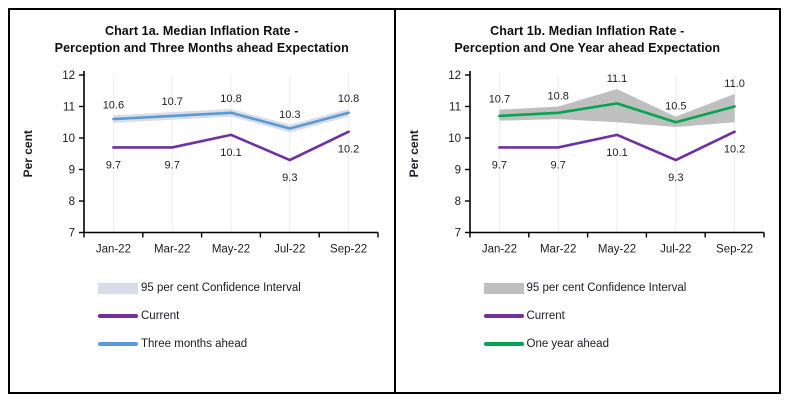  I want to click on data-label: 10.3, so click(289, 115).